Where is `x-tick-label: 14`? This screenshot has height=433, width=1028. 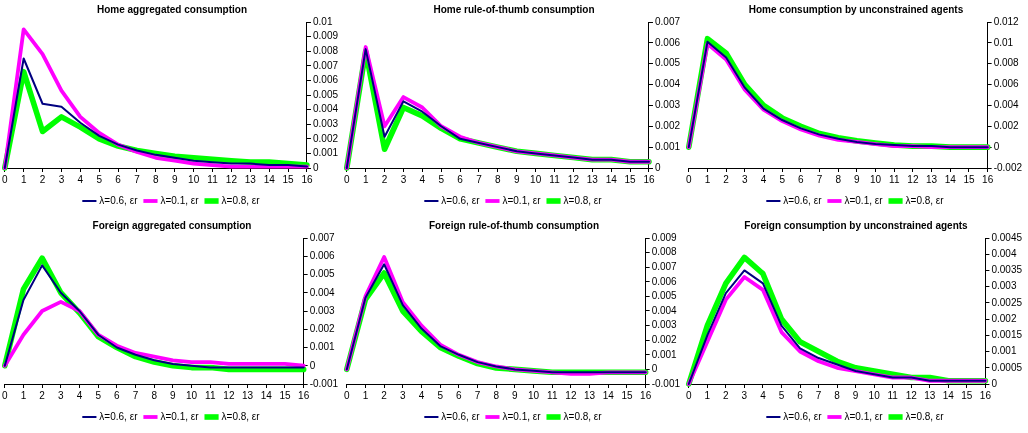
x-tick-label: 14 is located at coordinates (608, 395).